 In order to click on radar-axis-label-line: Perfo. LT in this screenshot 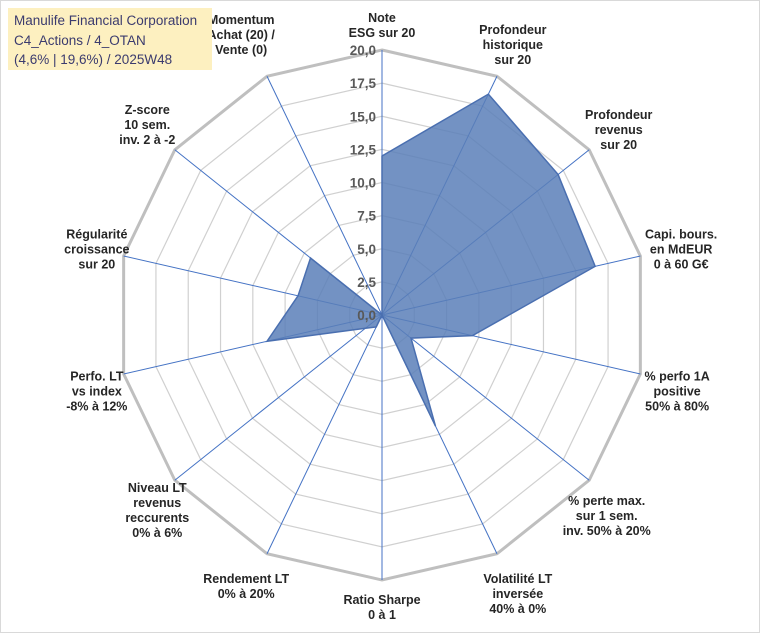, I will do `click(97, 377)`.